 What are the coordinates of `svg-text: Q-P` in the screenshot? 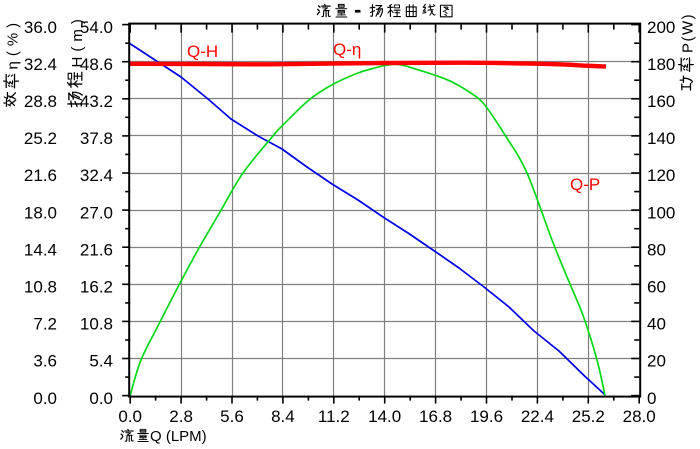 It's located at (585, 184).